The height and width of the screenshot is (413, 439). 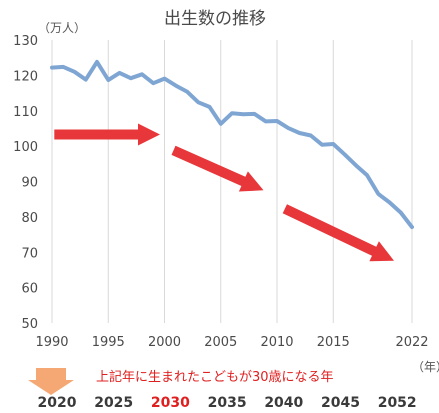 I want to click on x-tick-1995: 1995, so click(x=108, y=342).